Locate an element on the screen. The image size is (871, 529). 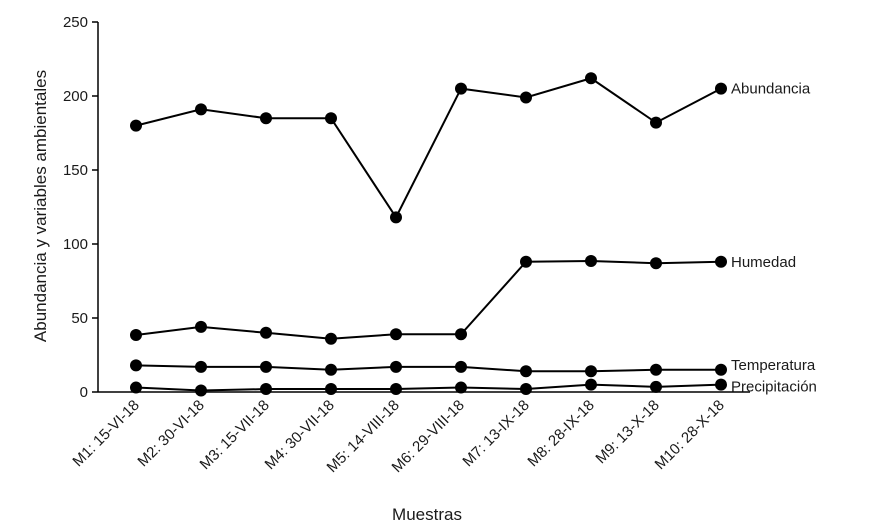
series-label: Humedad is located at coordinates (763, 262).